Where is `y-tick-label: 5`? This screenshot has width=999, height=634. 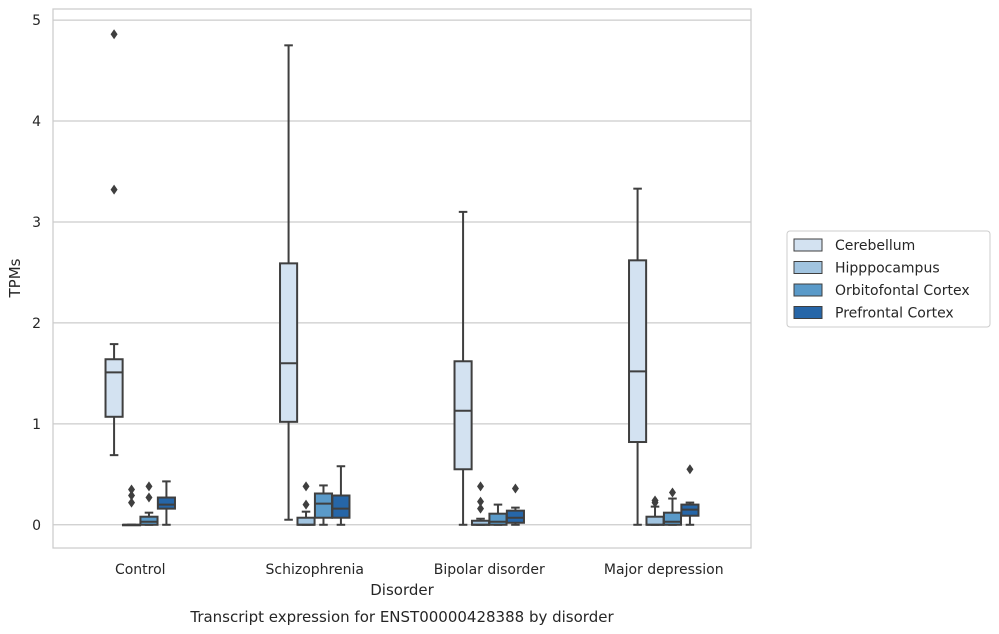
y-tick-label: 5 is located at coordinates (36, 21).